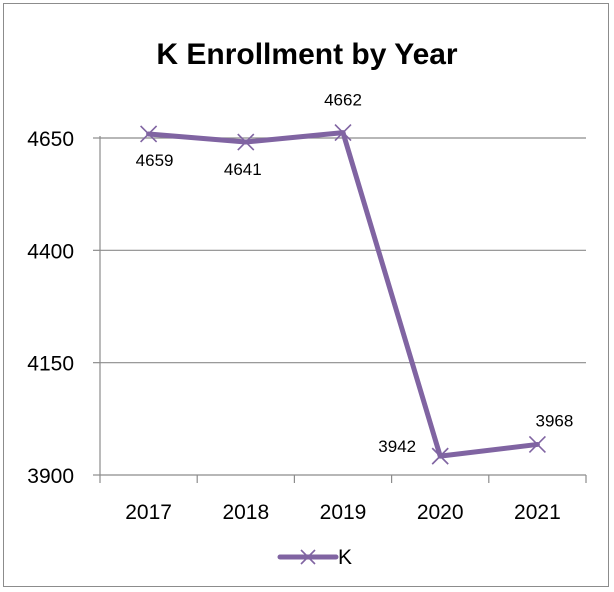  I want to click on y-tick-label-4650: 4650, so click(50, 139).